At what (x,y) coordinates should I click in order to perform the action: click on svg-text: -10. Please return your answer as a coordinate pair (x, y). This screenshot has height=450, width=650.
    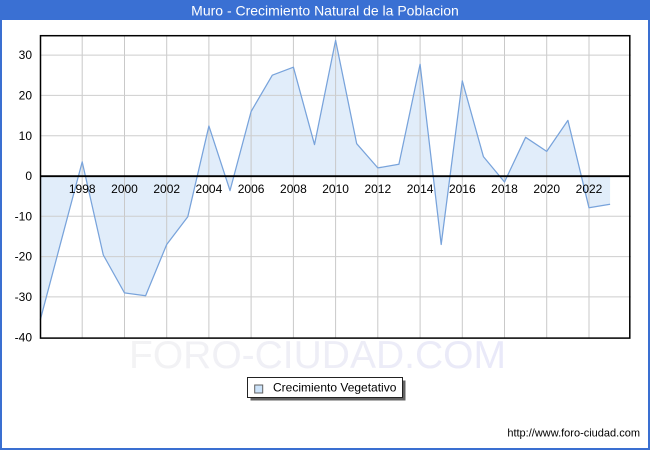
    Looking at the image, I should click on (24, 216).